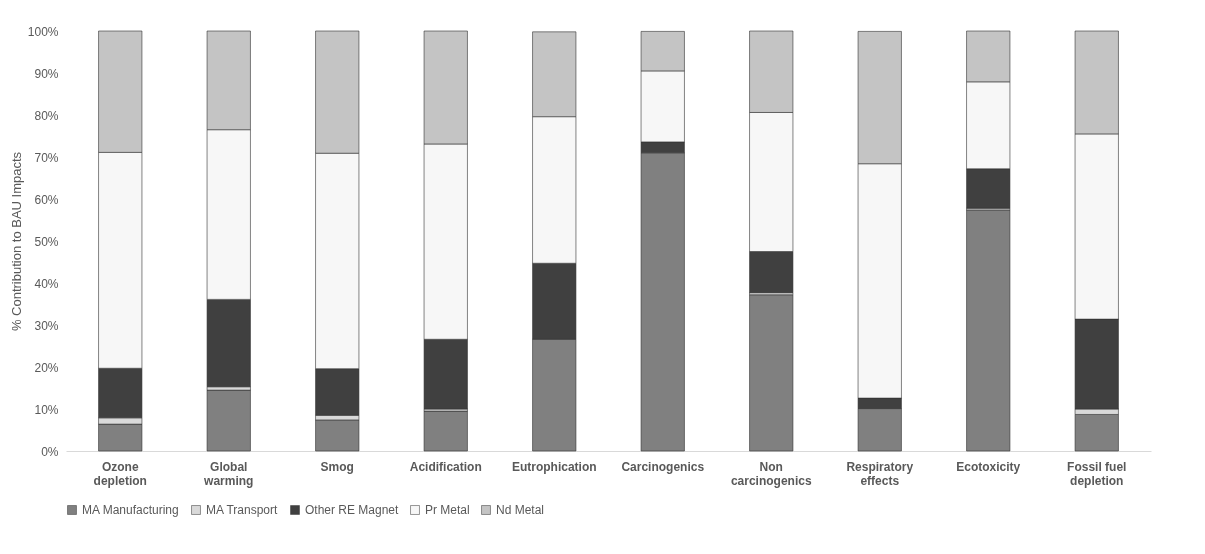 The width and height of the screenshot is (1205, 554). Describe the element at coordinates (46, 73) in the screenshot. I see `y-tick-label: 90%` at that location.